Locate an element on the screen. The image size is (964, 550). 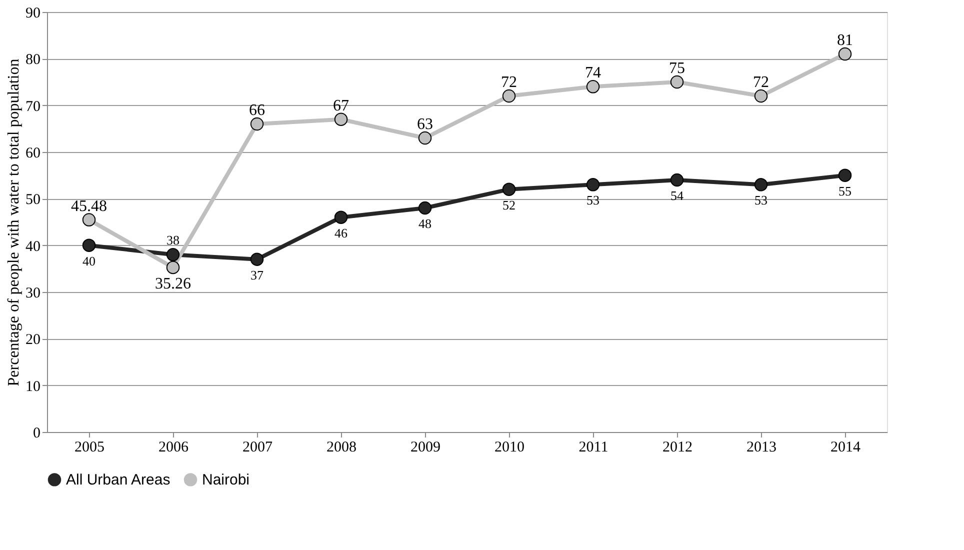
y-tick-label: 20 is located at coordinates (33, 340).